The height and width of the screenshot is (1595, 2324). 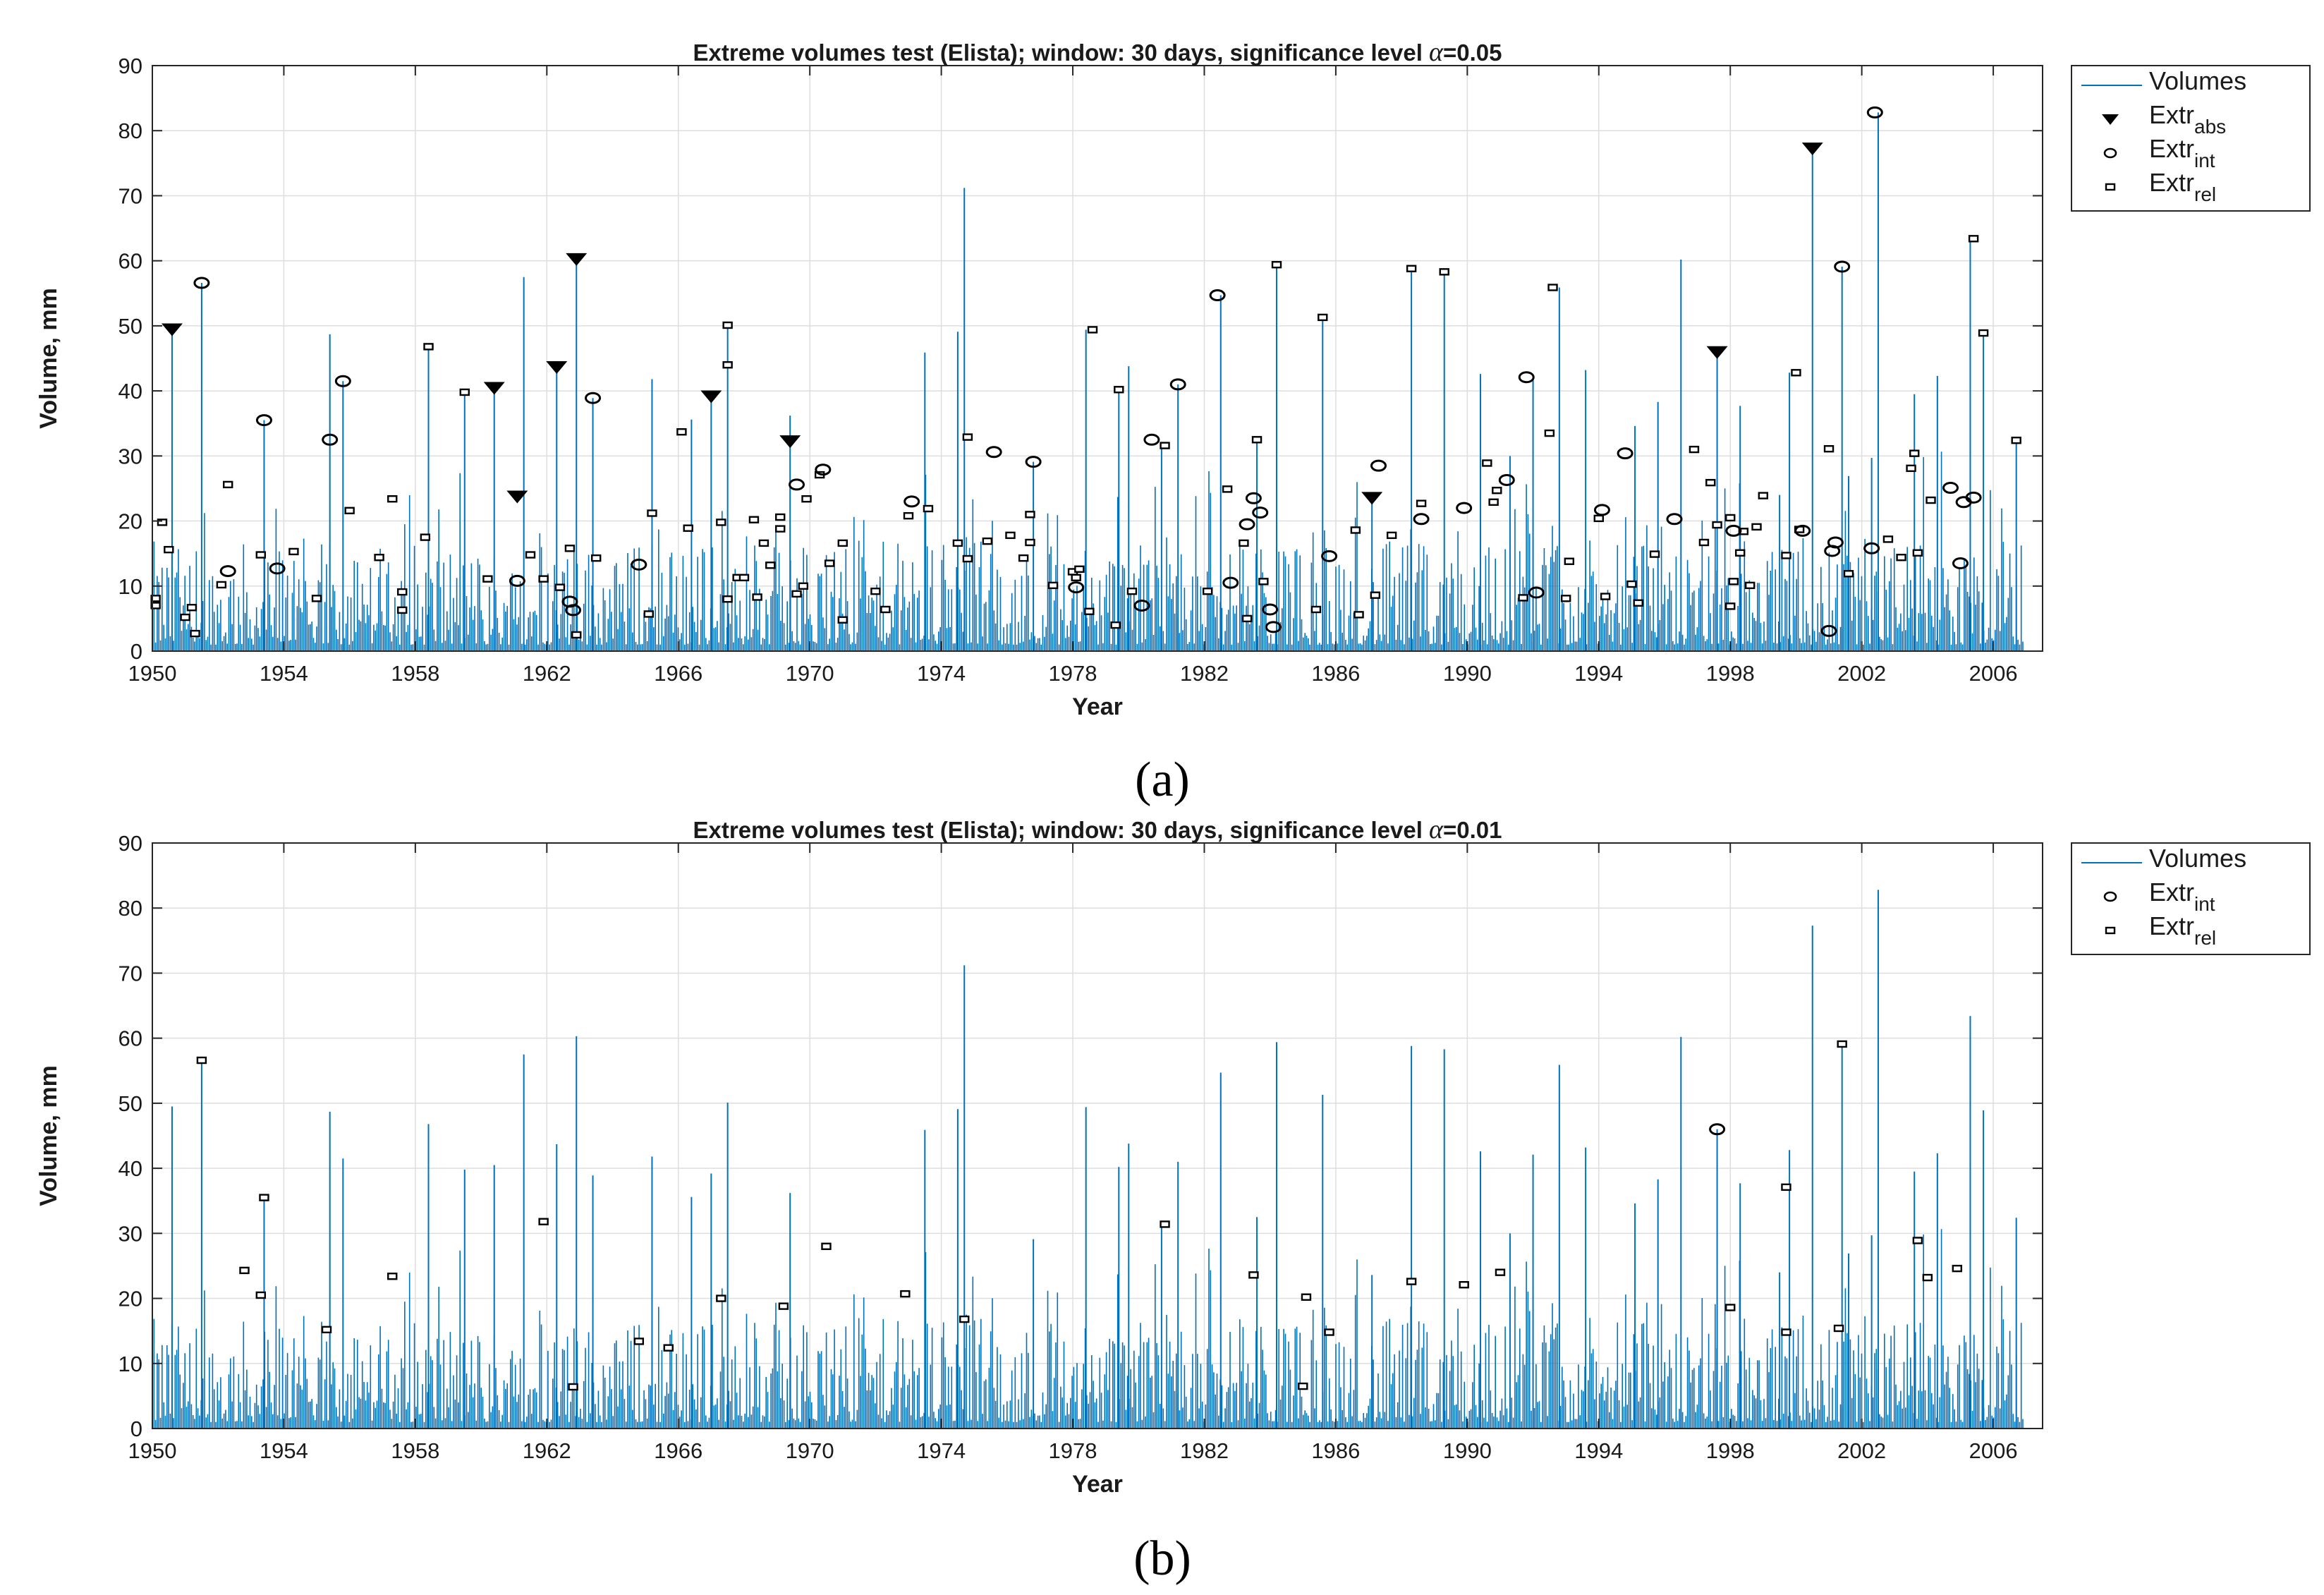 I want to click on x-tick-label: 2006, so click(x=1993, y=1451).